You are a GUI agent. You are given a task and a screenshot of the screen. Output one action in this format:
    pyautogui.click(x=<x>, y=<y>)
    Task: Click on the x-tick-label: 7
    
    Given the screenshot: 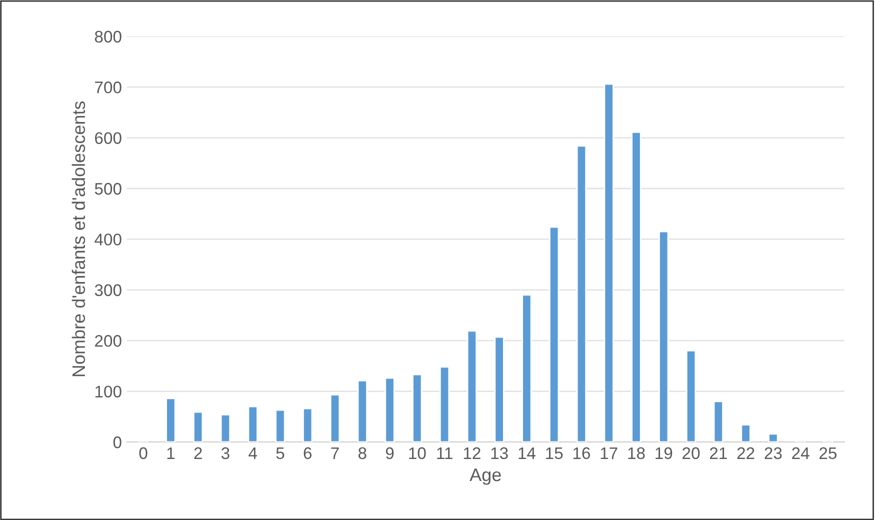 What is the action you would take?
    pyautogui.click(x=335, y=453)
    